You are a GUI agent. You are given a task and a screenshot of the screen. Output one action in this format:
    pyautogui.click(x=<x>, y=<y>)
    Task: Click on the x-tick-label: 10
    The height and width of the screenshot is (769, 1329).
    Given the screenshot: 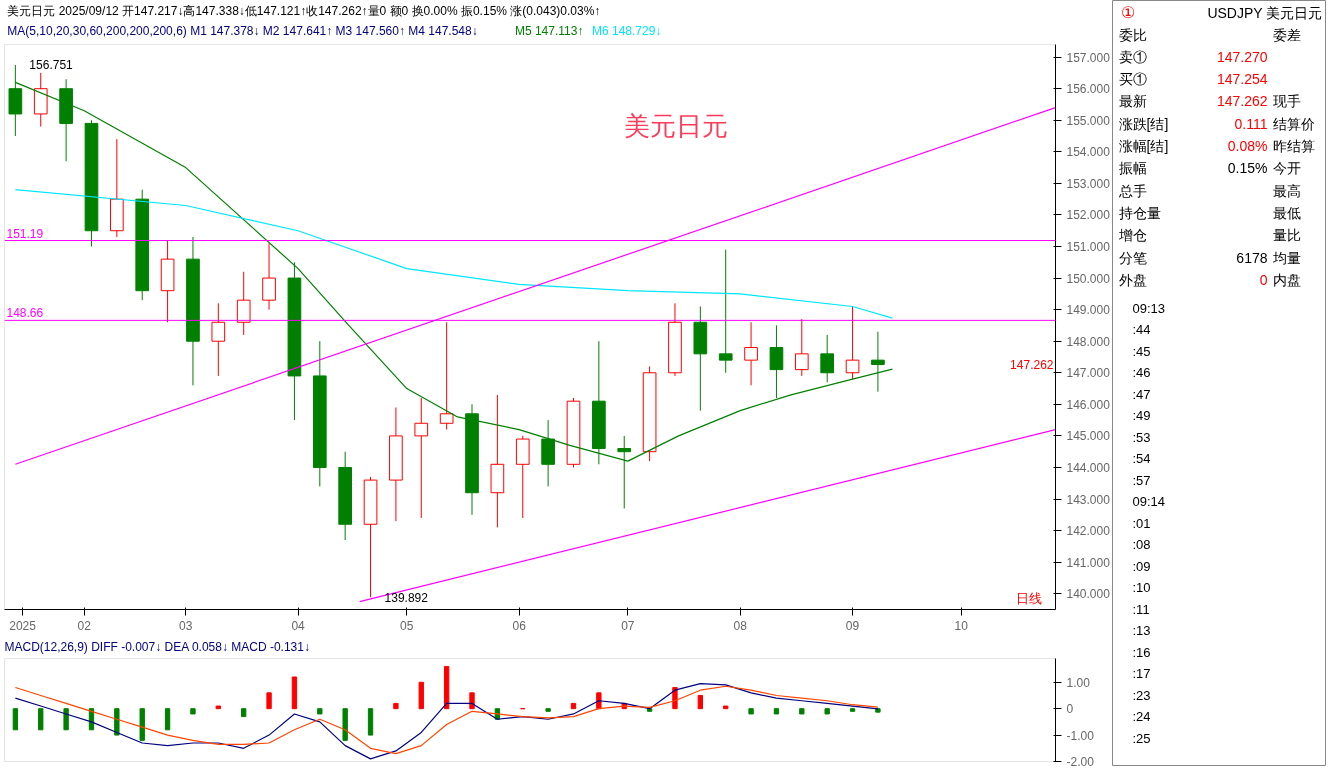 What is the action you would take?
    pyautogui.click(x=961, y=625)
    